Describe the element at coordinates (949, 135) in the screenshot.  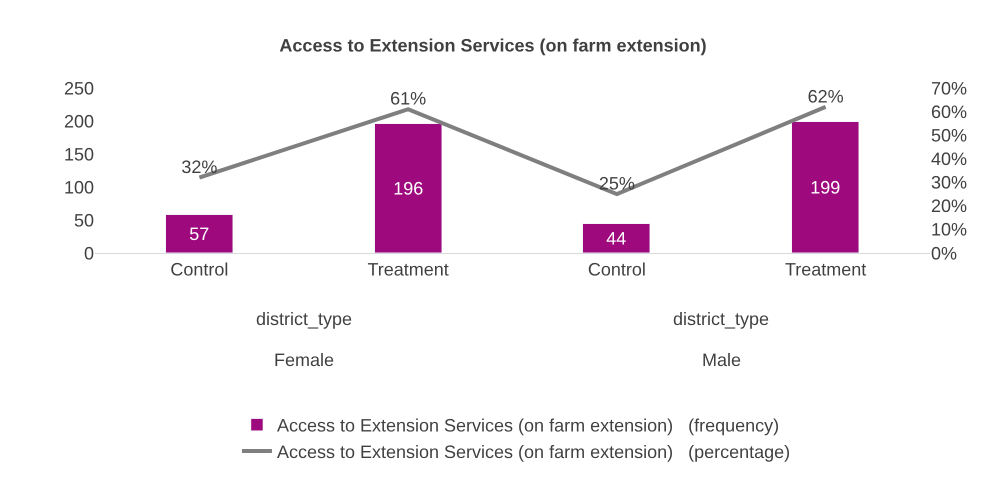
I see `y2-tick-label: 50%` at that location.